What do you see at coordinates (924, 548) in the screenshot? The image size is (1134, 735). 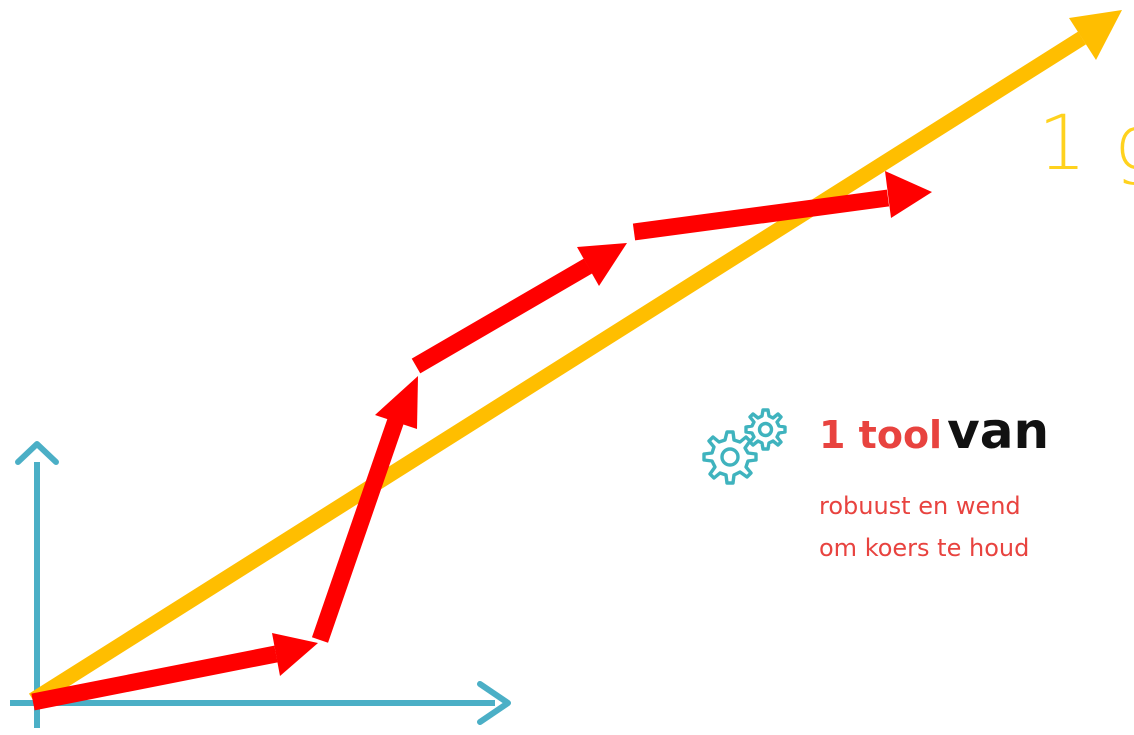 I see `tool-subtitle-line-2: om koers te houd` at bounding box center [924, 548].